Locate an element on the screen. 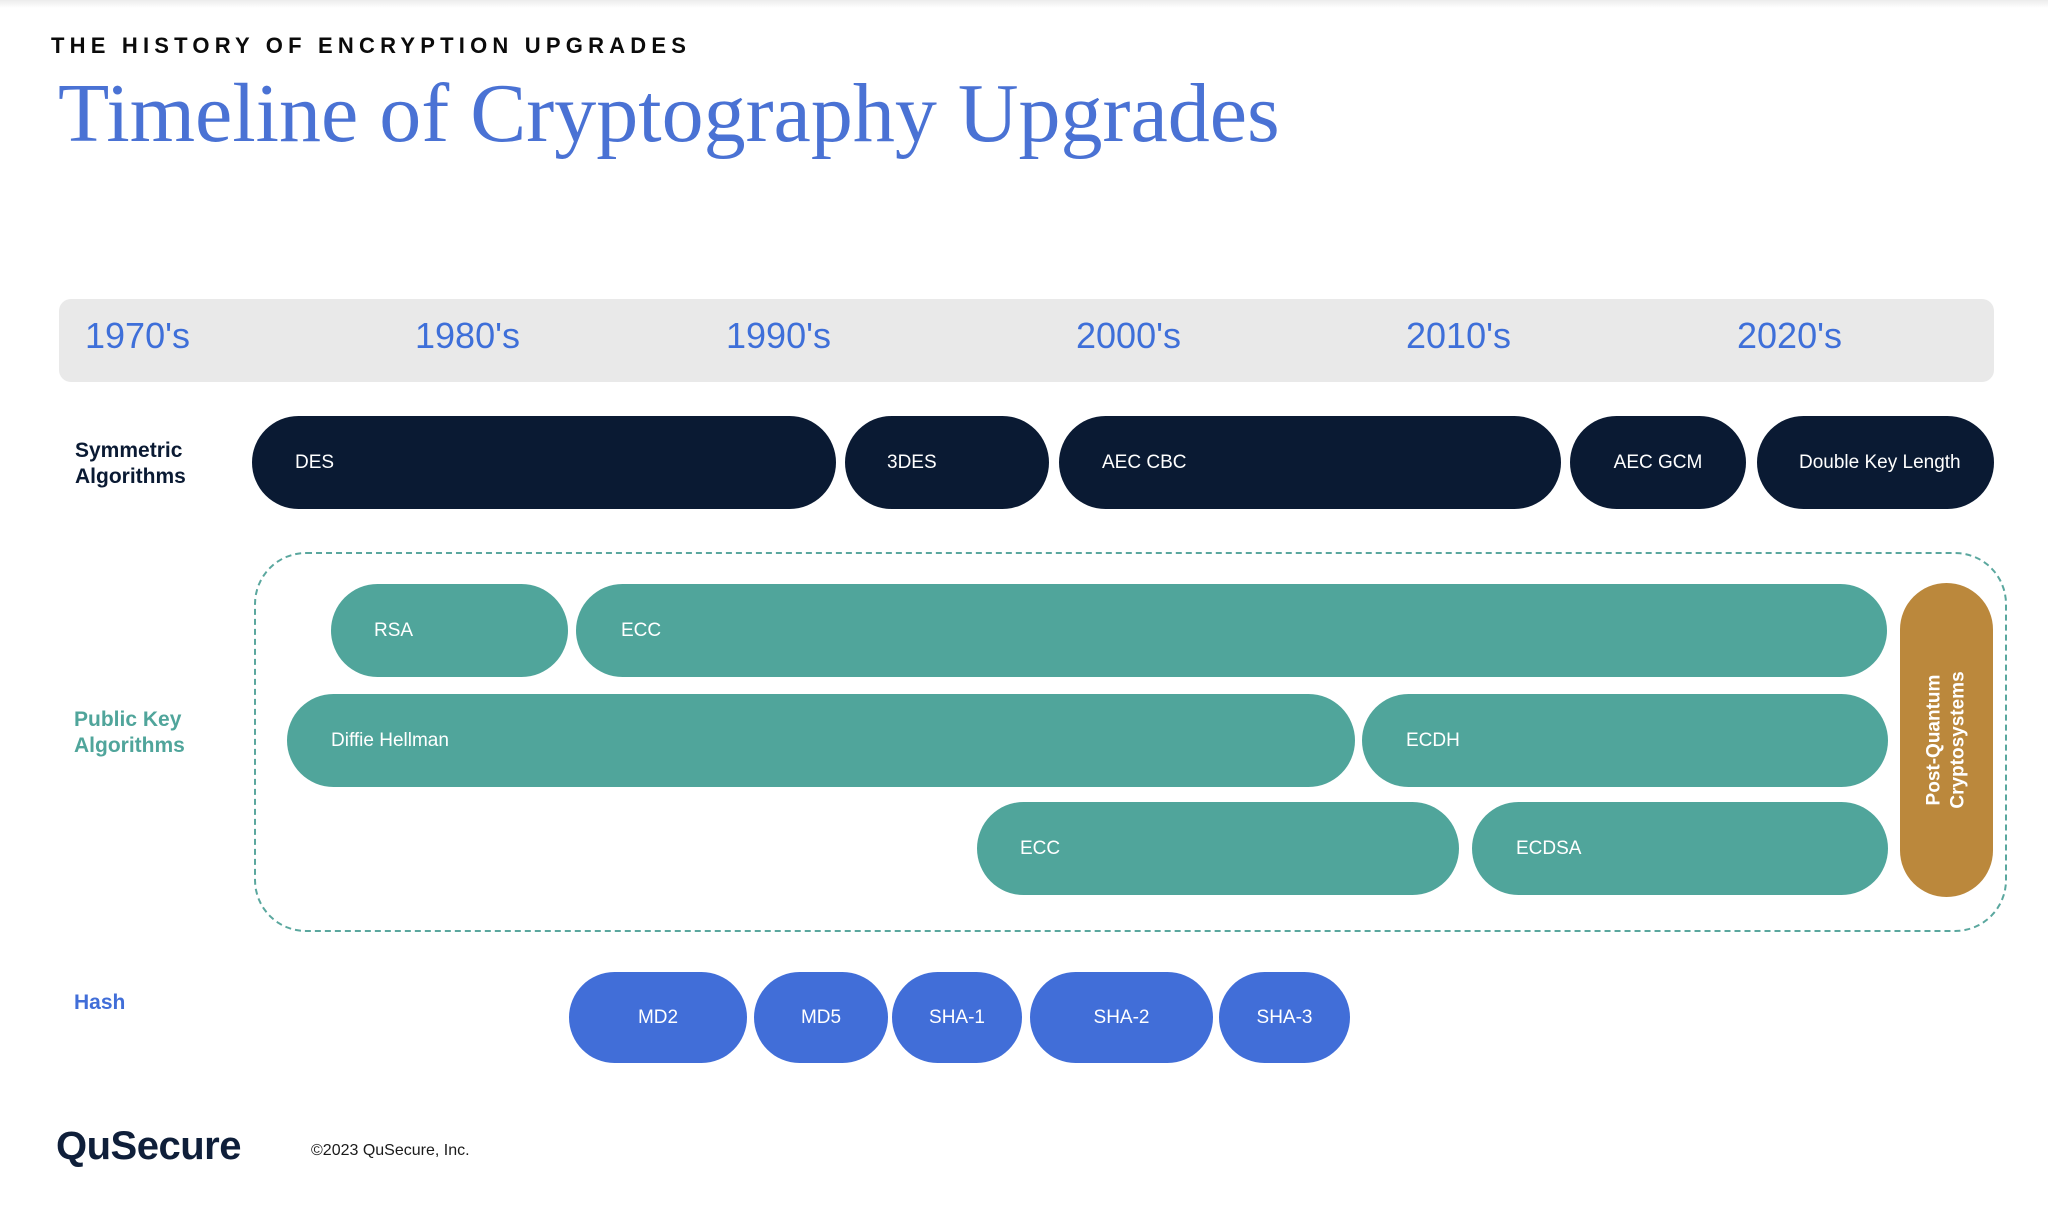 This screenshot has width=2048, height=1224. pill-rsa: RSA is located at coordinates (449, 630).